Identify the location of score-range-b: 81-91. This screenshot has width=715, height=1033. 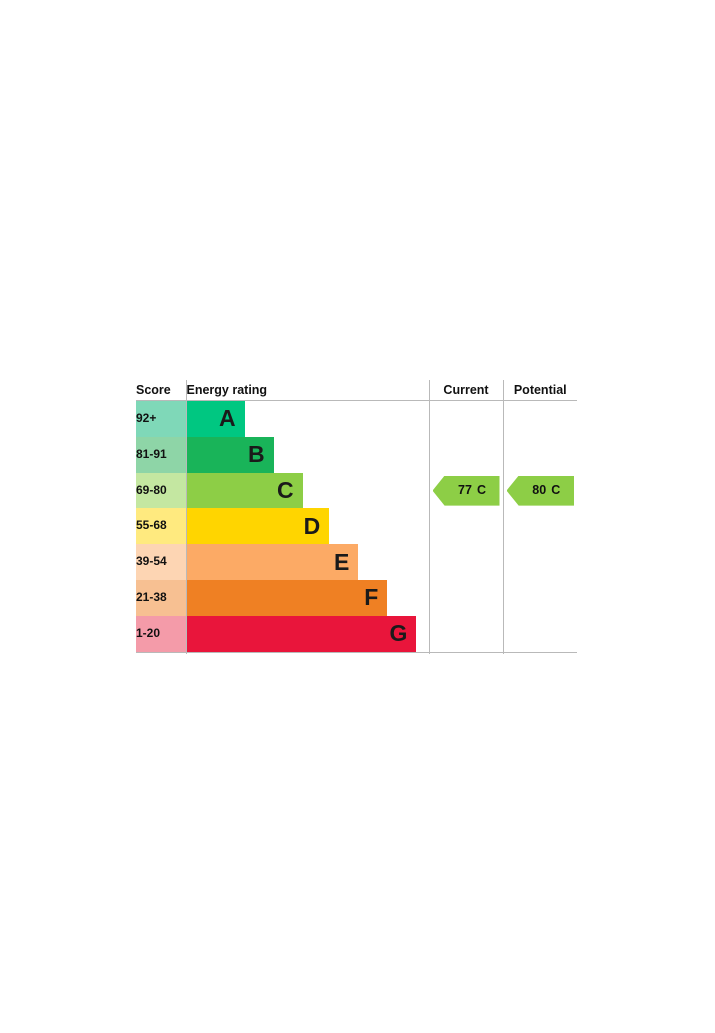
(161, 454).